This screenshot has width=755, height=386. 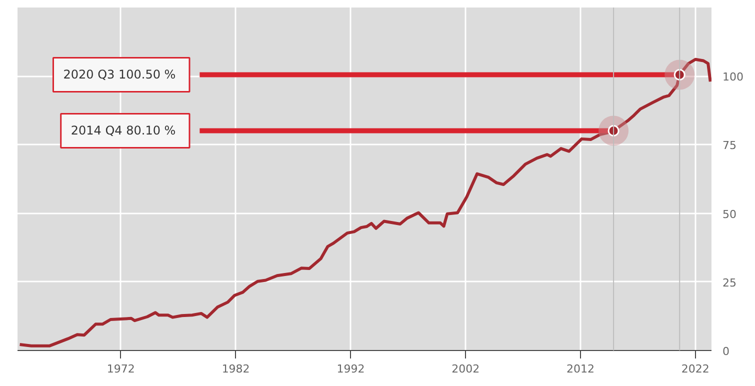 I want to click on ref-line-label: 2014 Q4 80.10 %, so click(x=123, y=131).